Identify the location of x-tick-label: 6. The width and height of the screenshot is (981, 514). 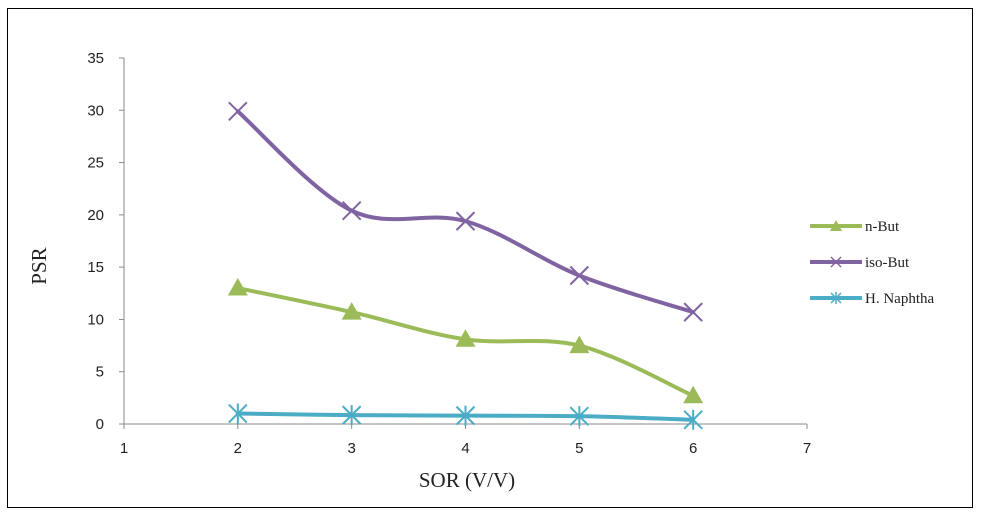
(693, 448).